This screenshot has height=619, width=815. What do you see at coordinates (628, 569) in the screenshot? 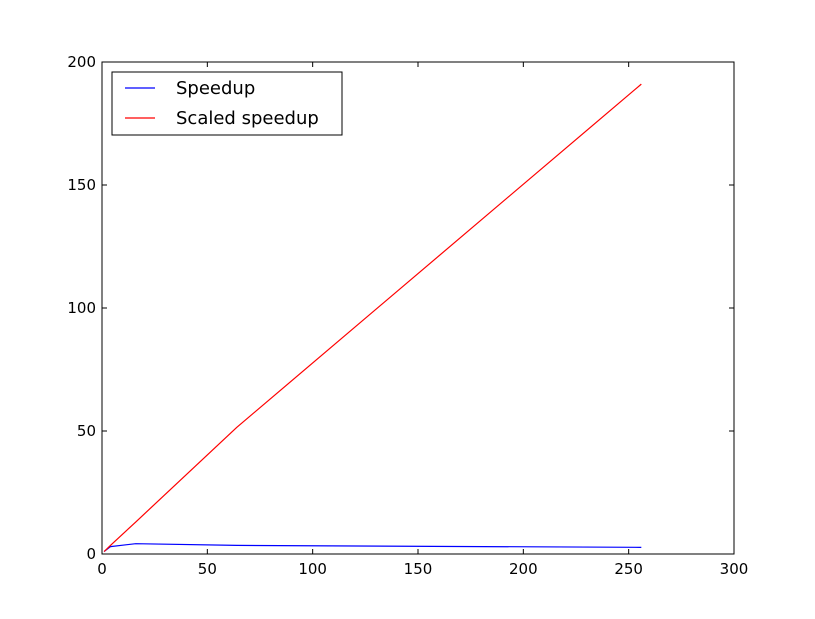
I see `x-tick-label: 250` at bounding box center [628, 569].